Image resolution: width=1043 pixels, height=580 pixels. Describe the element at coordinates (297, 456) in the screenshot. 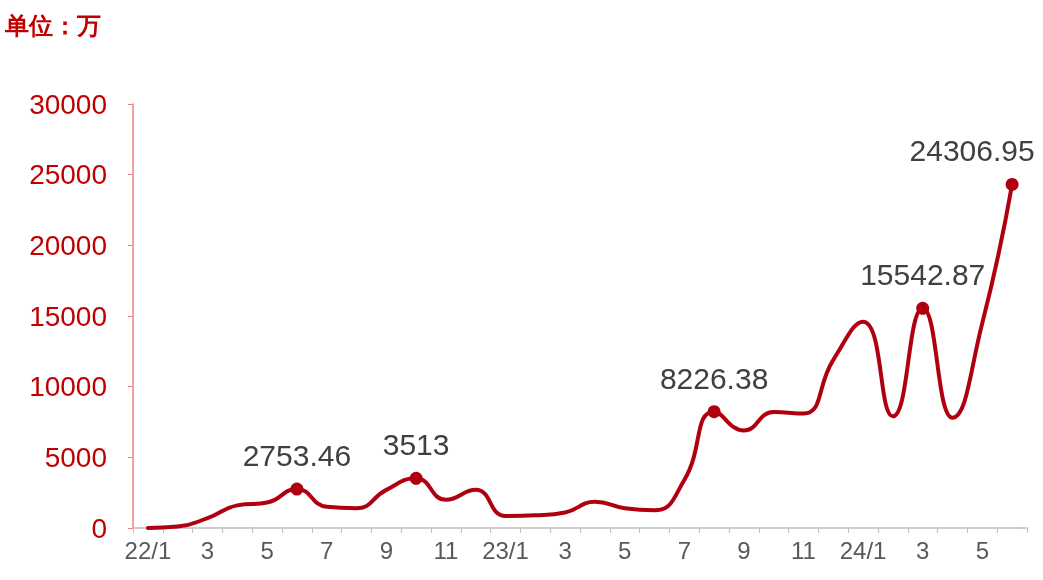

I see `data-label: 2753.46` at that location.